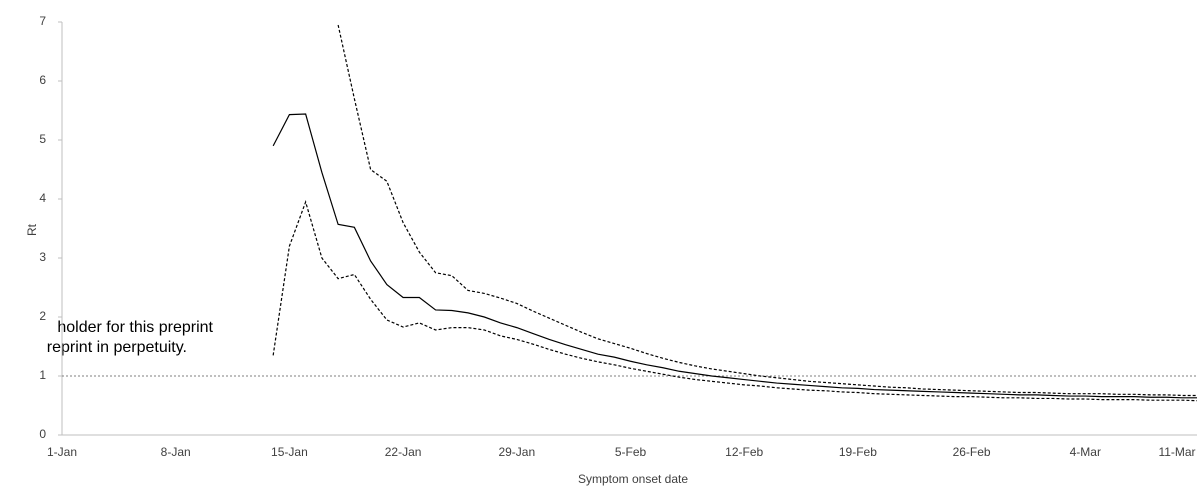 This screenshot has height=493, width=1197. Describe the element at coordinates (176, 452) in the screenshot. I see `x-tick-label: 8-Jan` at that location.